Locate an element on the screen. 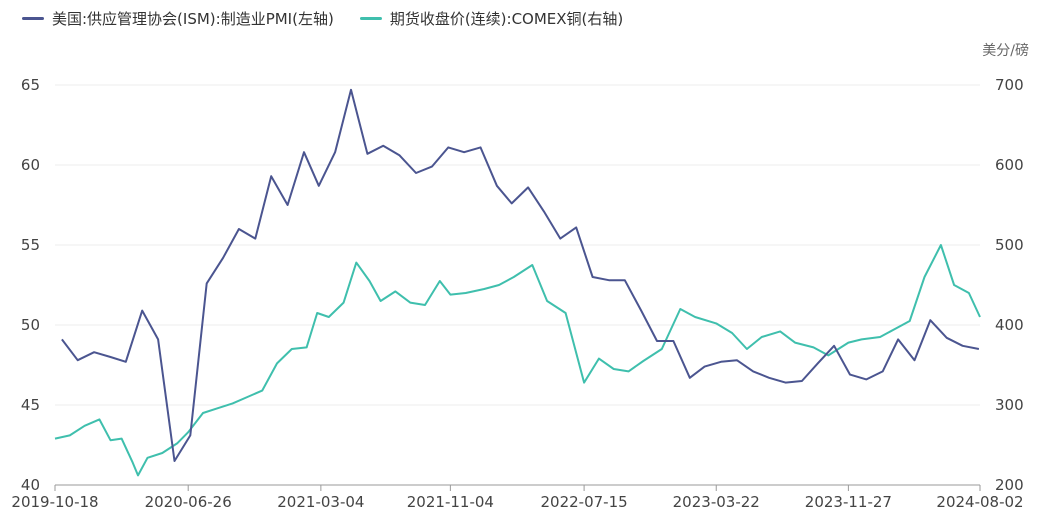  y-right-tick-label: 200 is located at coordinates (1009, 485).